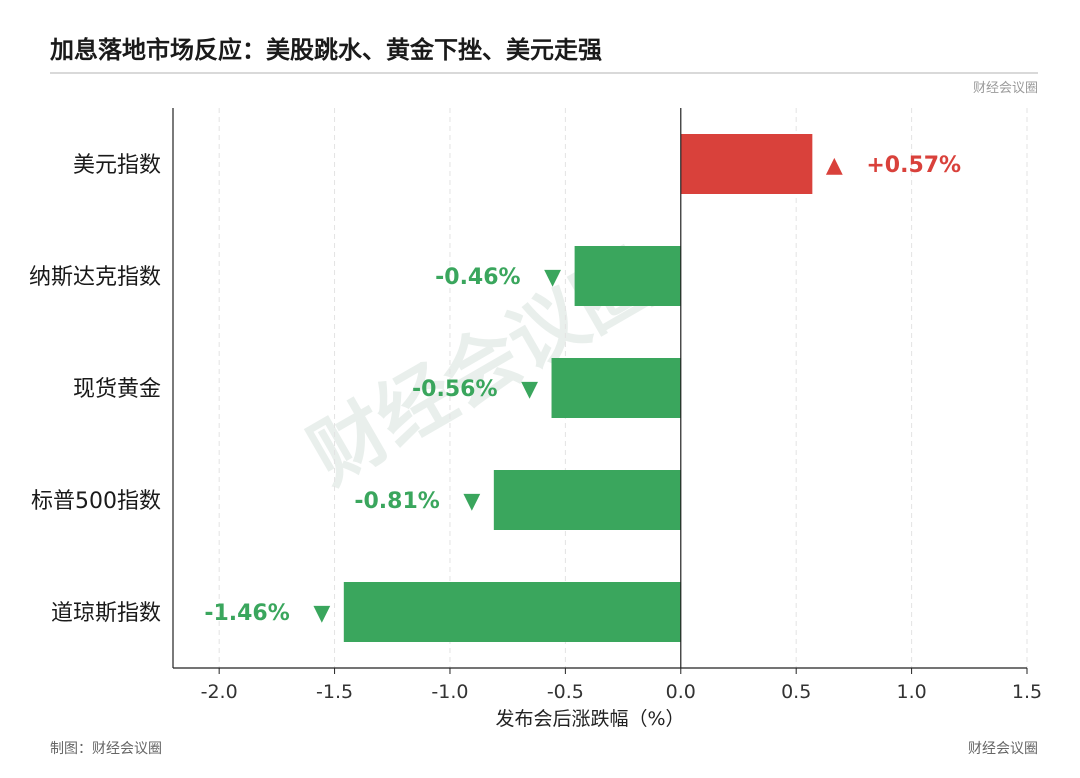 The image size is (1080, 778). I want to click on up-marker: ▲, so click(834, 165).